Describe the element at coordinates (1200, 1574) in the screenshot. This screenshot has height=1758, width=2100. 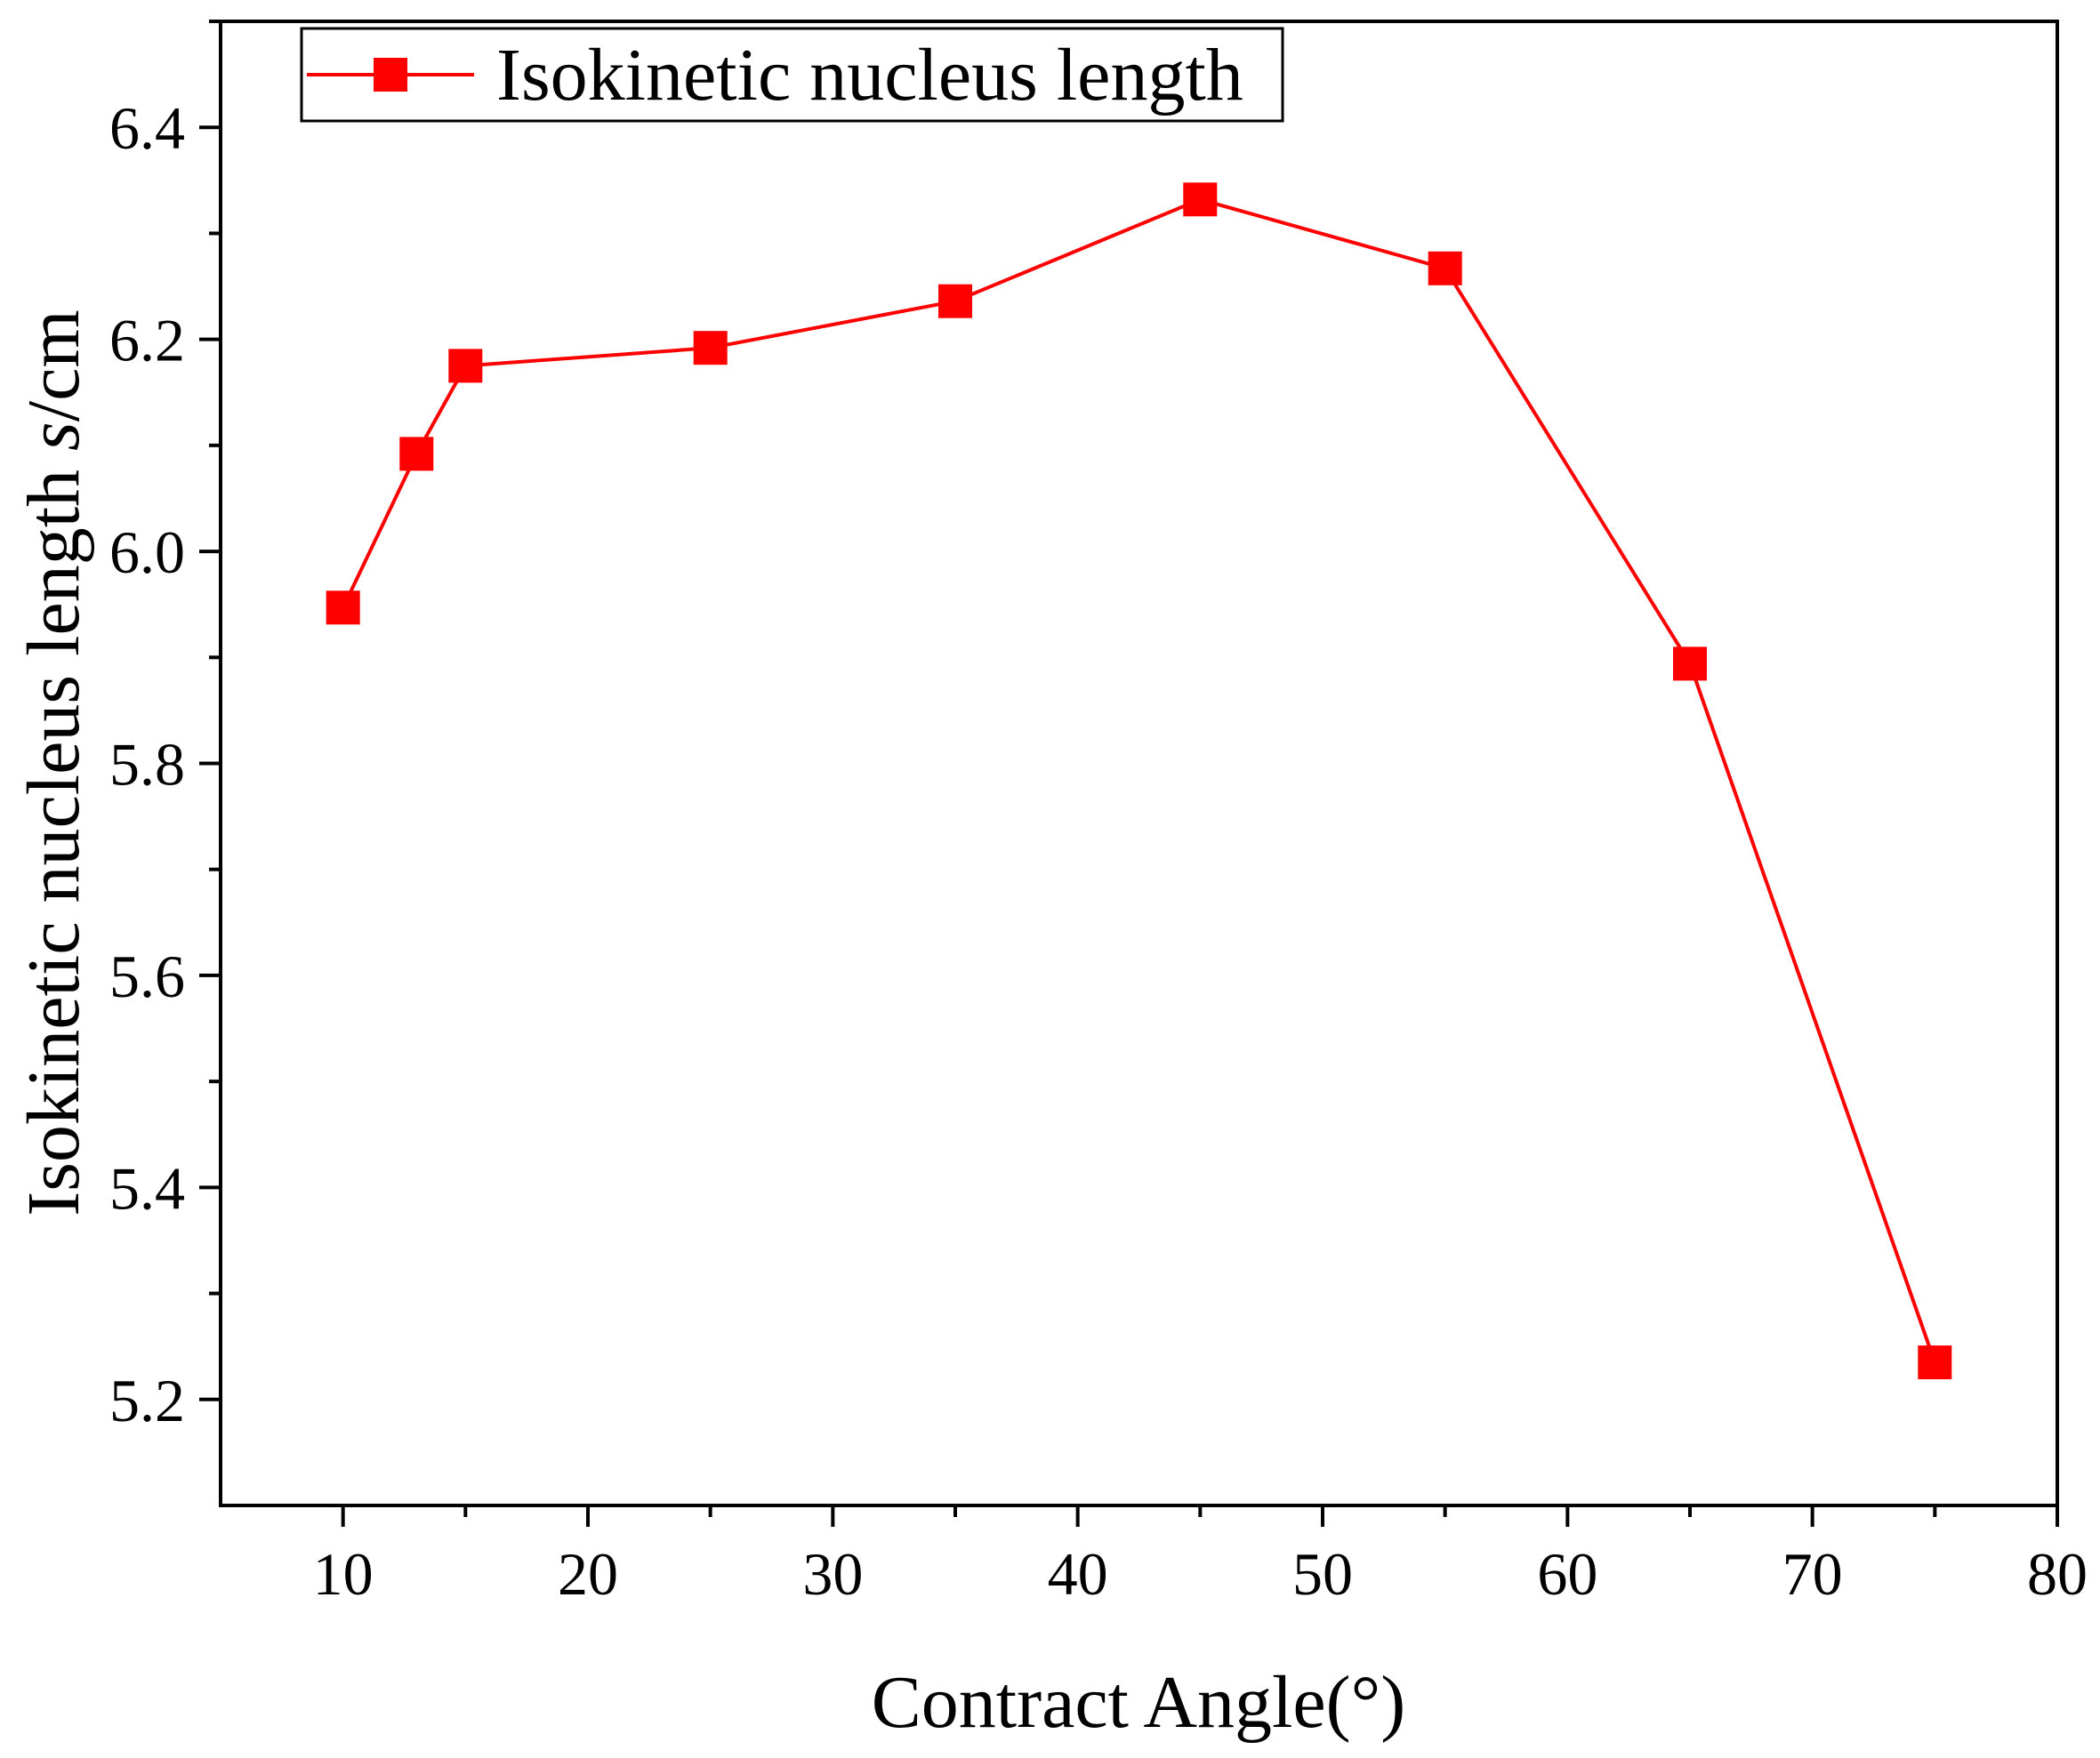
I see `x-tick-labels: 10 20 30 40 50 60 70 80` at that location.